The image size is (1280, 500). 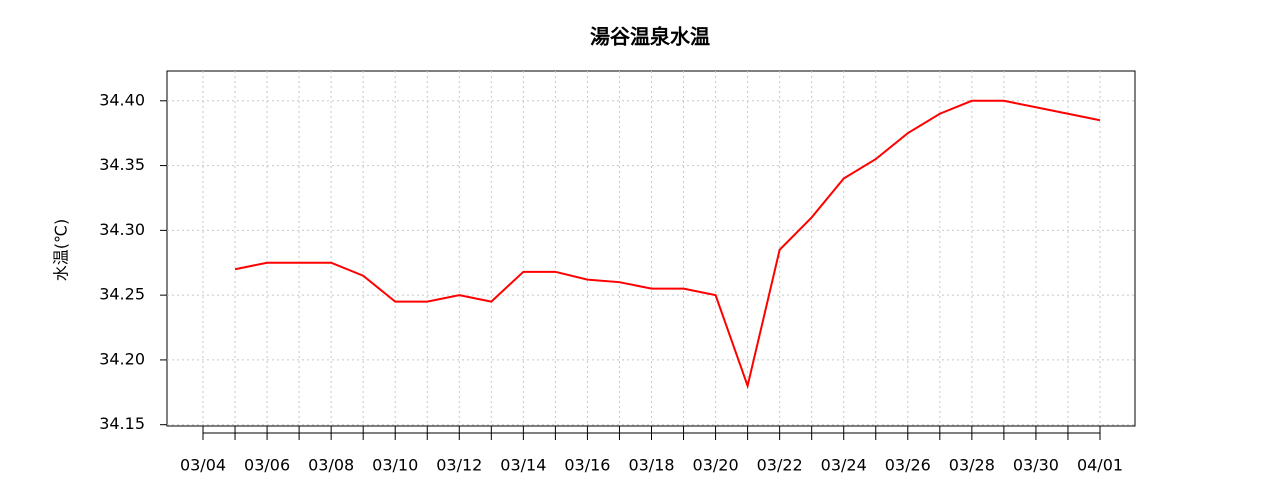 What do you see at coordinates (587, 465) in the screenshot?
I see `x-tick-label: 03/16` at bounding box center [587, 465].